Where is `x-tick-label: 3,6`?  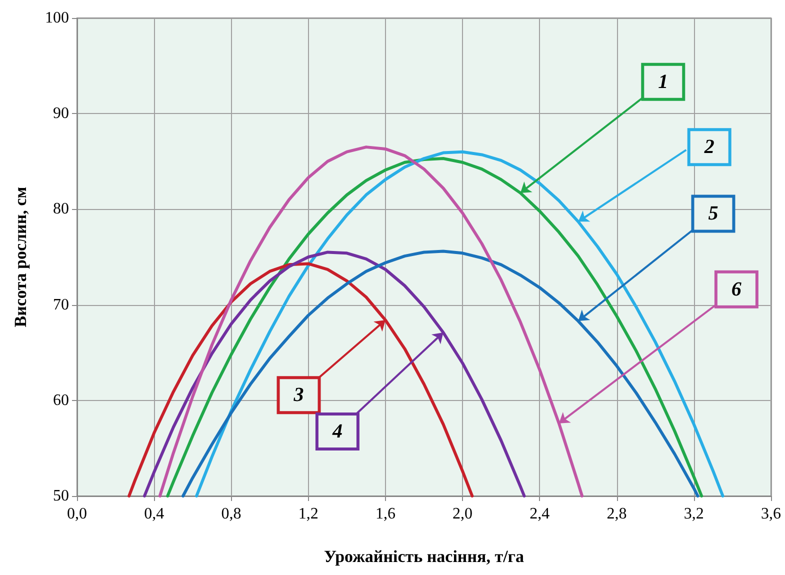 x-tick-label: 3,6 is located at coordinates (771, 514).